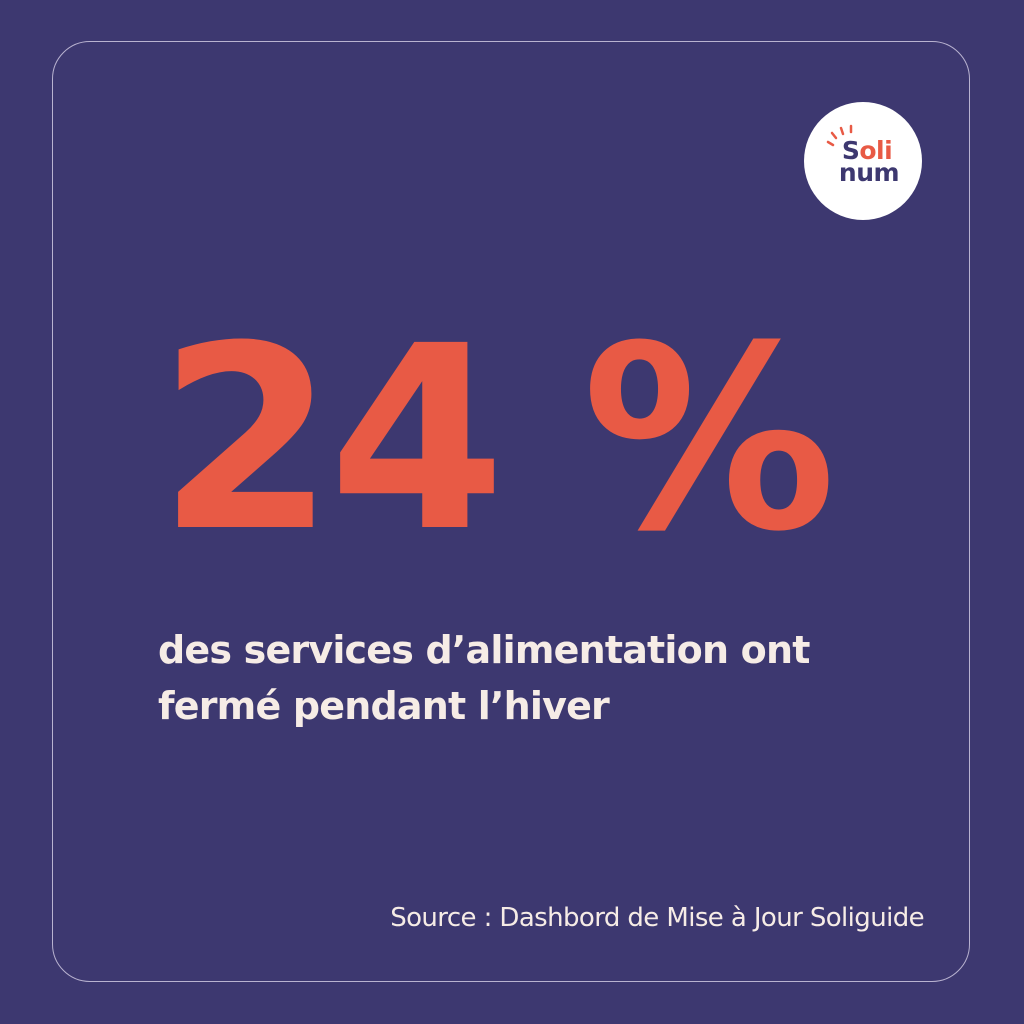  What do you see at coordinates (839, 135) in the screenshot?
I see `sun-rays-icon` at bounding box center [839, 135].